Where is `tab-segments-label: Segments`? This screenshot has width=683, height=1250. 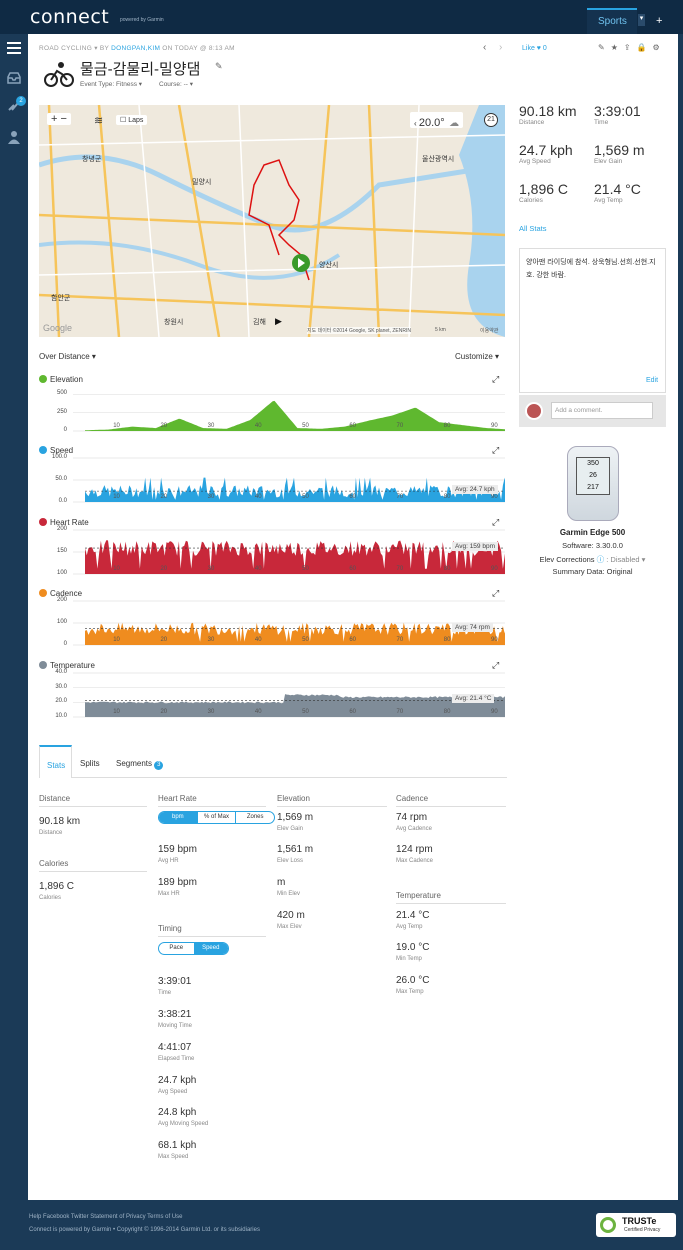
tab-segments-label: Segments is located at coordinates (134, 763).